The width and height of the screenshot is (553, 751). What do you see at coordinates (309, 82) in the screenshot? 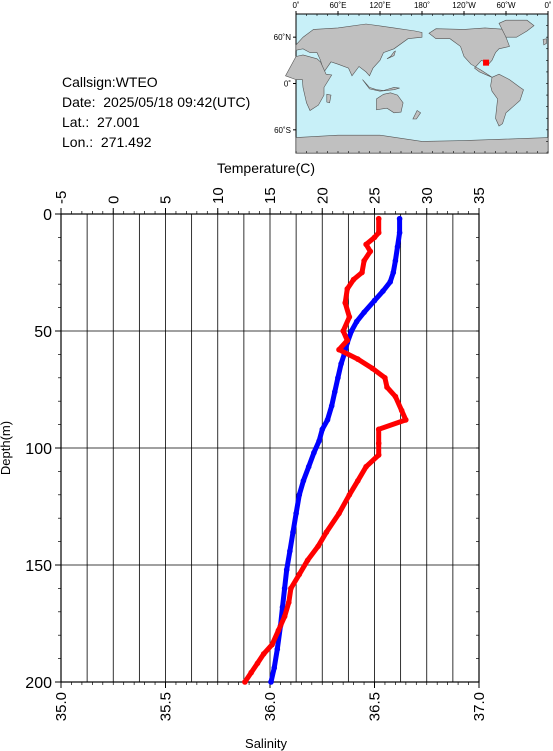
I see `continent-africa` at bounding box center [309, 82].